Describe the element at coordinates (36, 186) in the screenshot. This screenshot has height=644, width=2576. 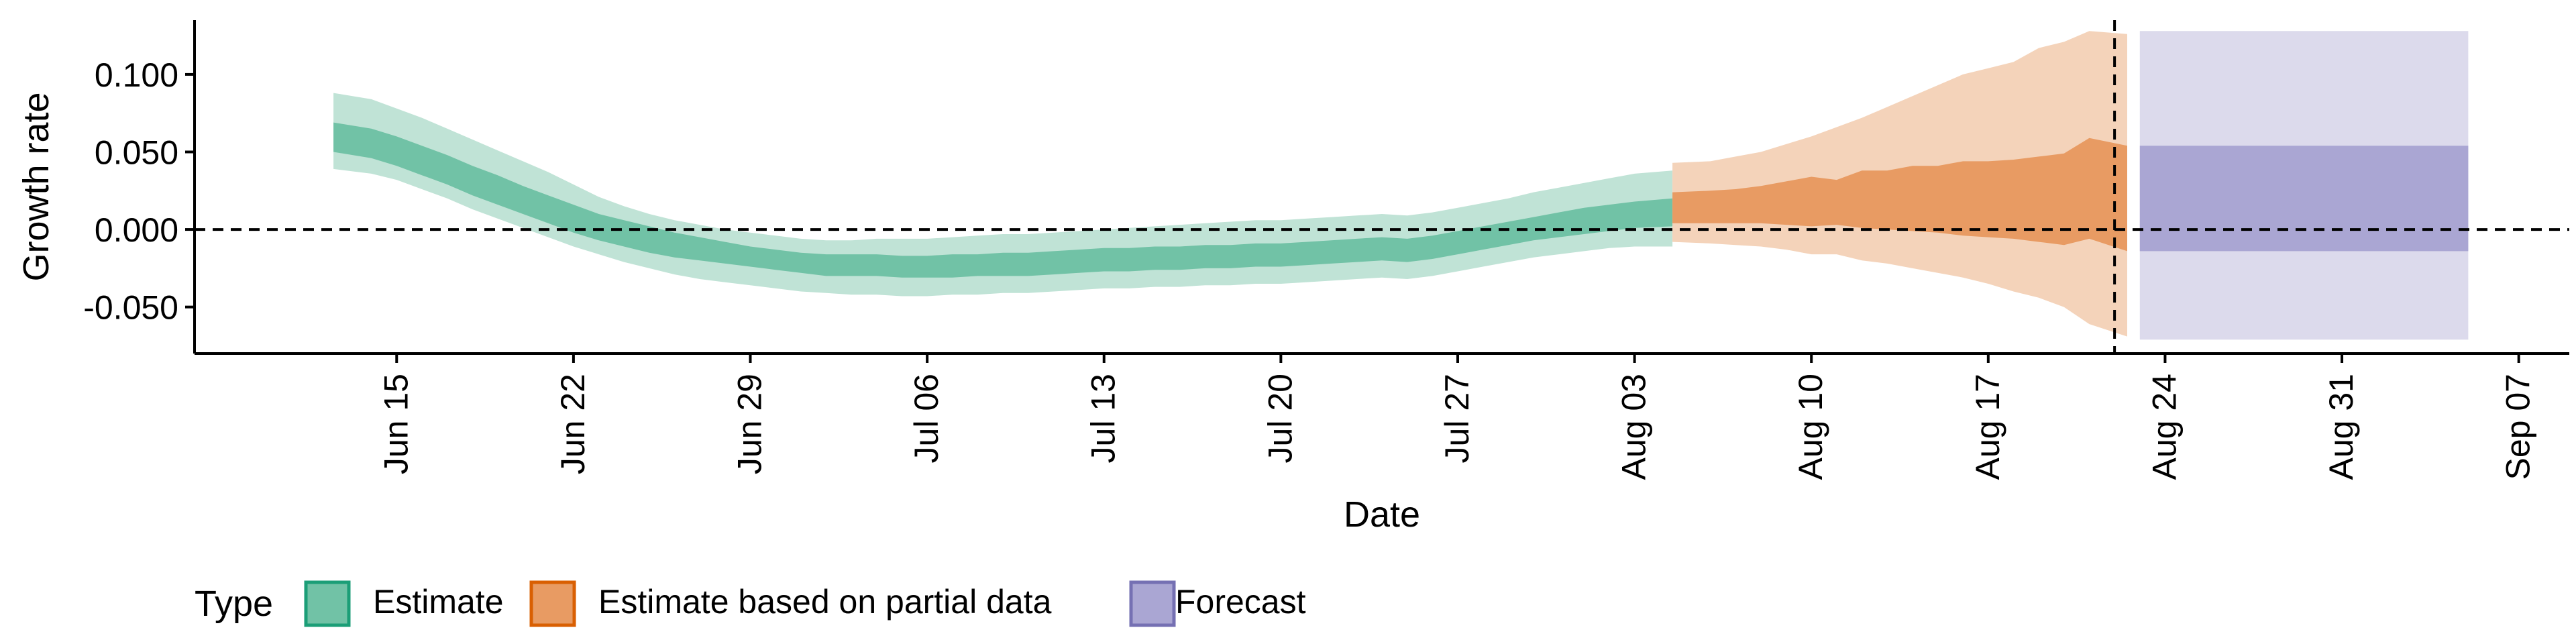
I see `y-axis-title: Growth rate` at that location.